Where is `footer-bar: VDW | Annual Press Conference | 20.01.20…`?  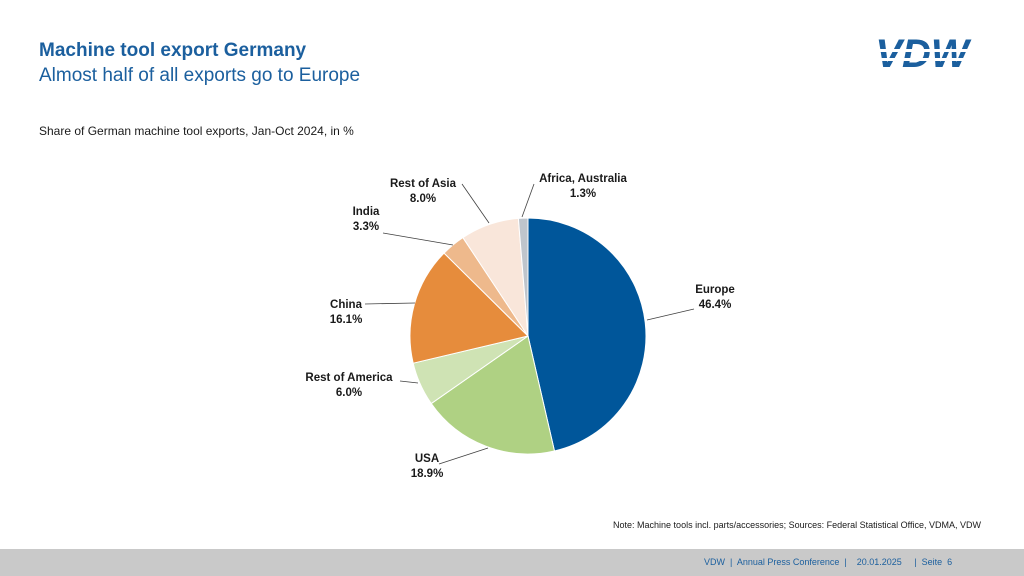
footer-bar: VDW | Annual Press Conference | 20.01.20… is located at coordinates (512, 562).